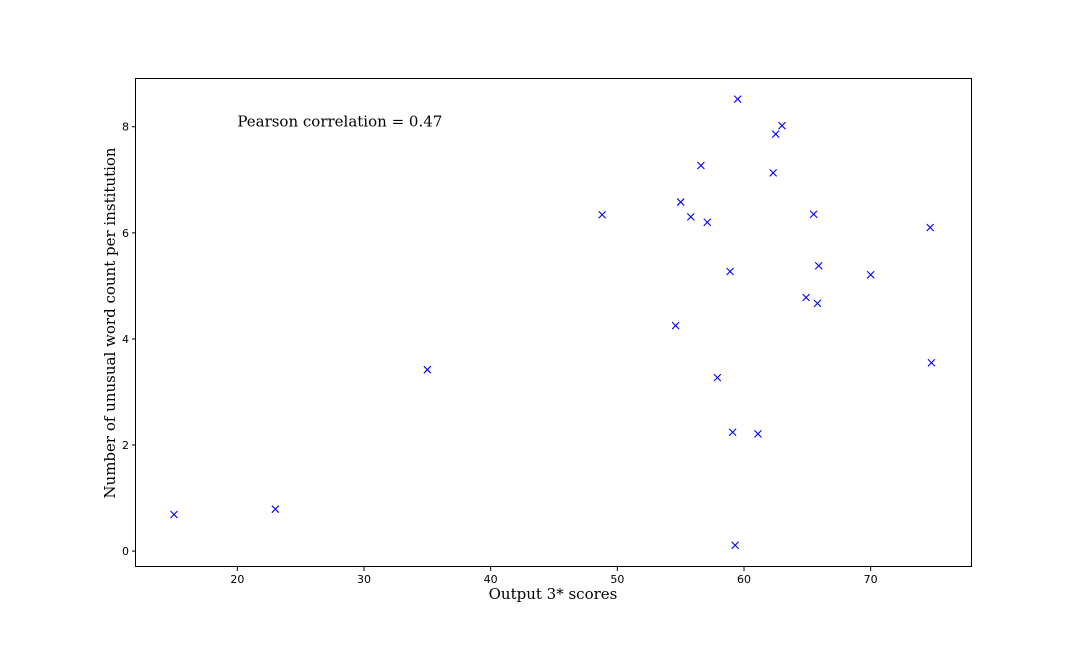  What do you see at coordinates (125, 551) in the screenshot?
I see `y-tick-label: 0` at bounding box center [125, 551].